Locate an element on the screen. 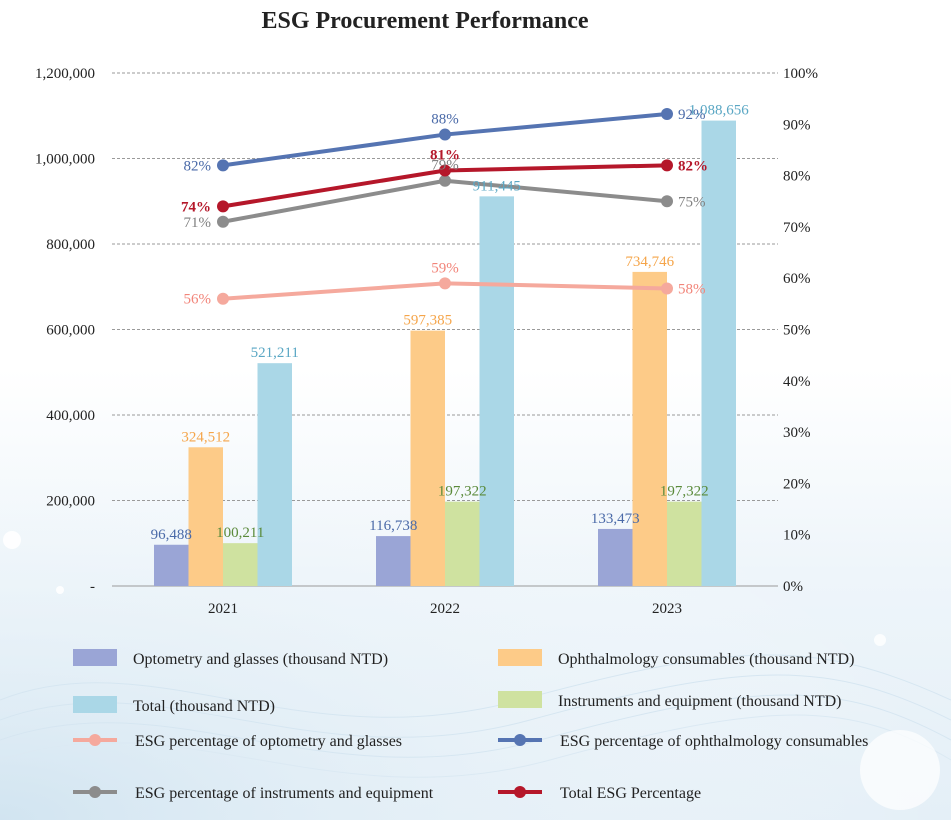 This screenshot has width=951, height=820. y-right-tick-label: 30% is located at coordinates (797, 433).